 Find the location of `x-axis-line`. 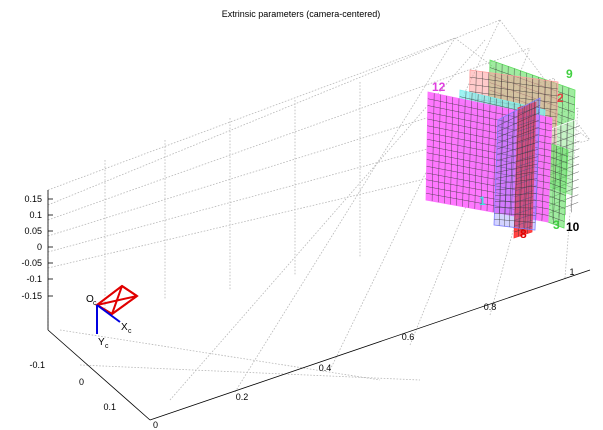

x-axis-line is located at coordinates (99, 375).